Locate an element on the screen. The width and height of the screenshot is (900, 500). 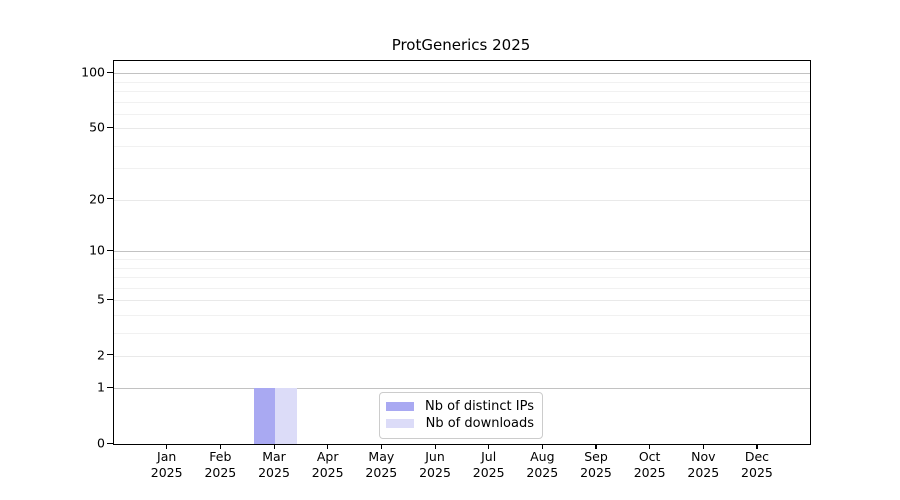
x-tick-label: Aug 2025 is located at coordinates (542, 465).